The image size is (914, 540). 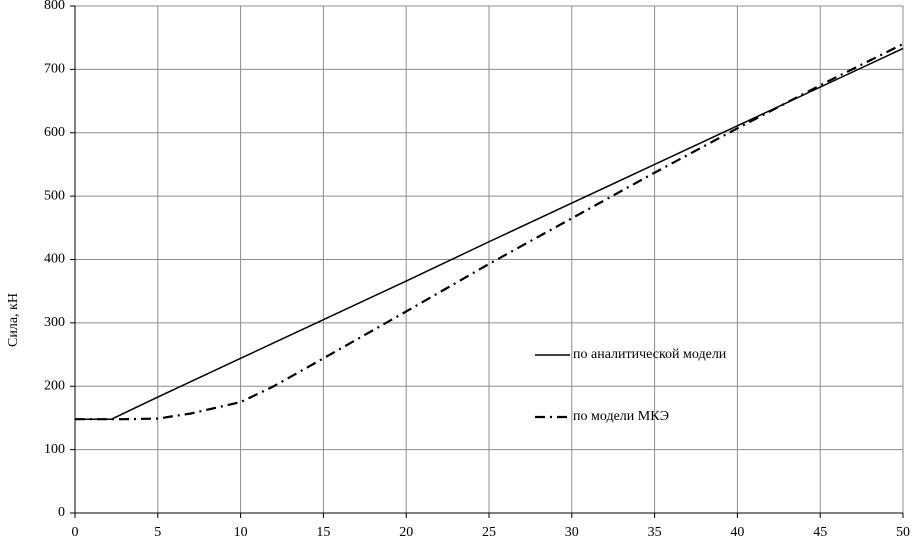 I want to click on x-tick-label: 0, so click(x=75, y=532).